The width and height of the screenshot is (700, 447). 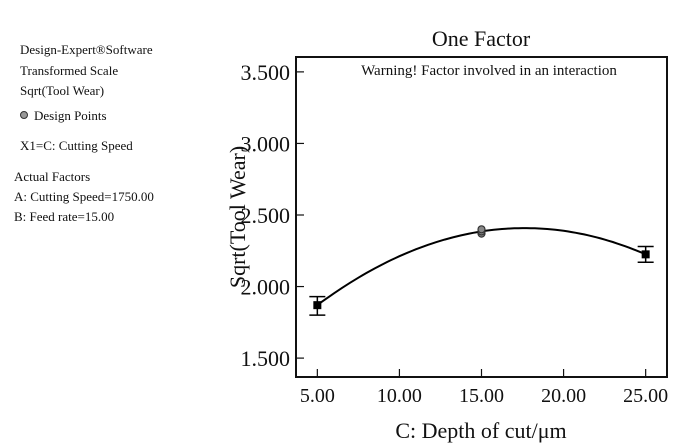 I want to click on y-tick-label: 2.500, so click(x=266, y=215).